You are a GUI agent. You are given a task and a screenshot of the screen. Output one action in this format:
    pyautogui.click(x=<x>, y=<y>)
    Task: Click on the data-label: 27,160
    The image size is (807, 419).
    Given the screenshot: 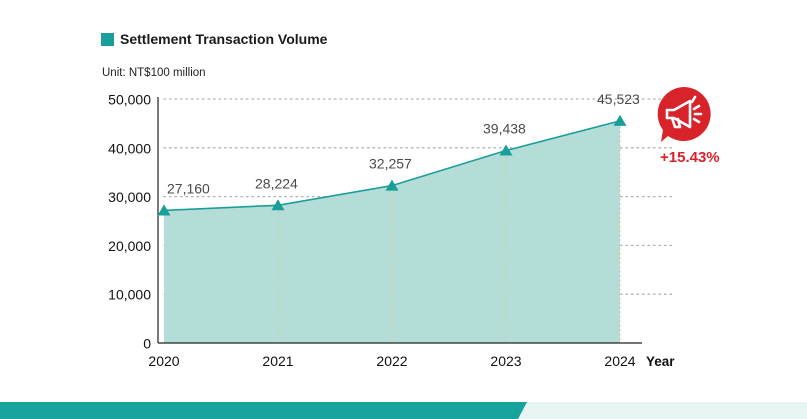 What is the action you would take?
    pyautogui.click(x=188, y=188)
    